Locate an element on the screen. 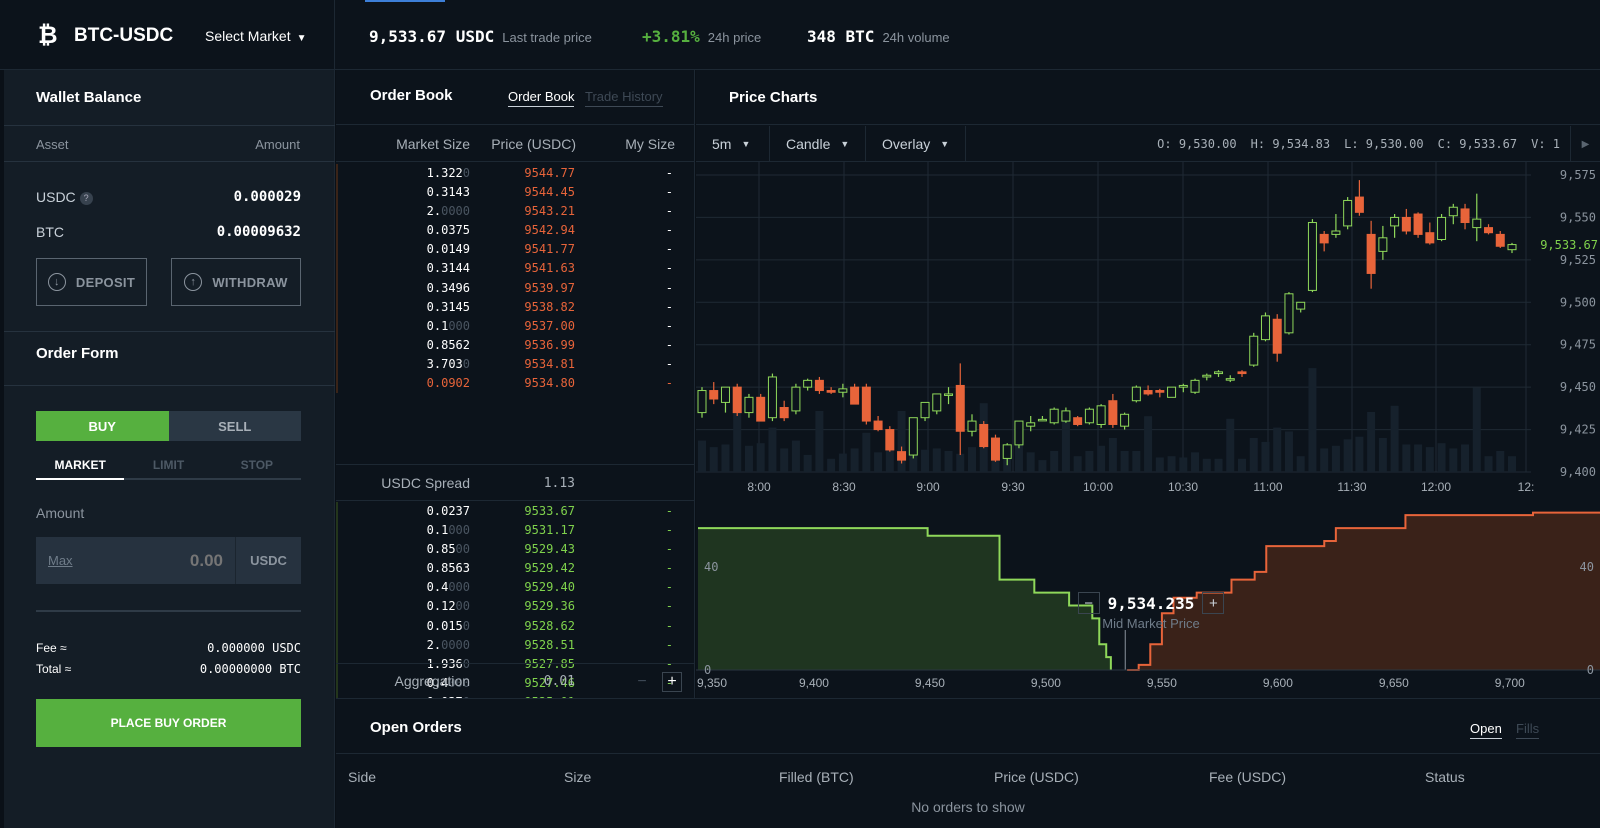  play-icon: ▶ is located at coordinates (1585, 144).